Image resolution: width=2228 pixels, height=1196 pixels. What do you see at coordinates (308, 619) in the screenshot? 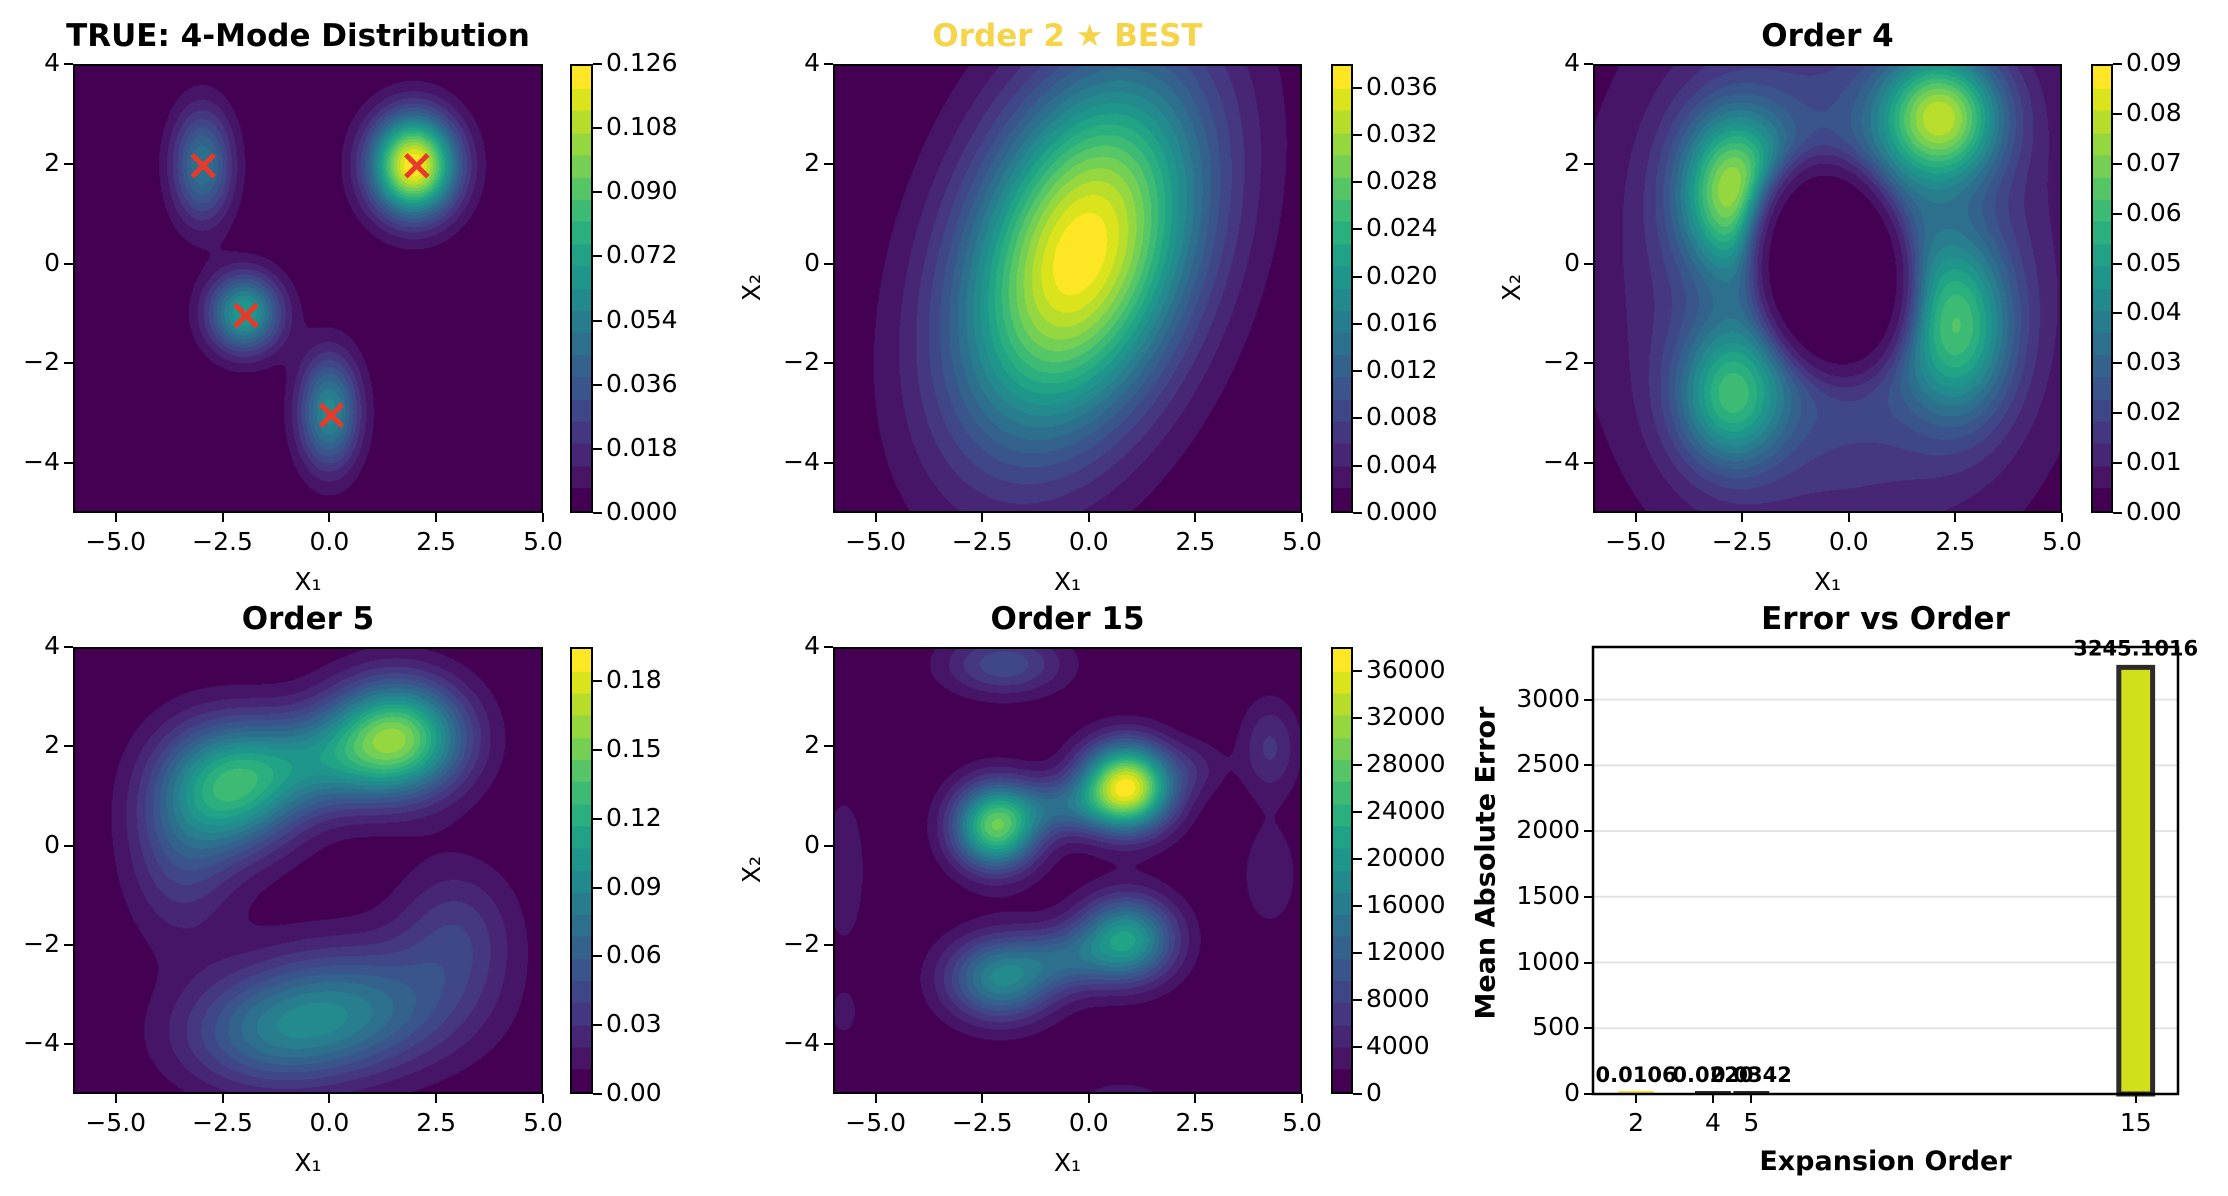
I see `order5-chart-title: Order 5` at bounding box center [308, 619].